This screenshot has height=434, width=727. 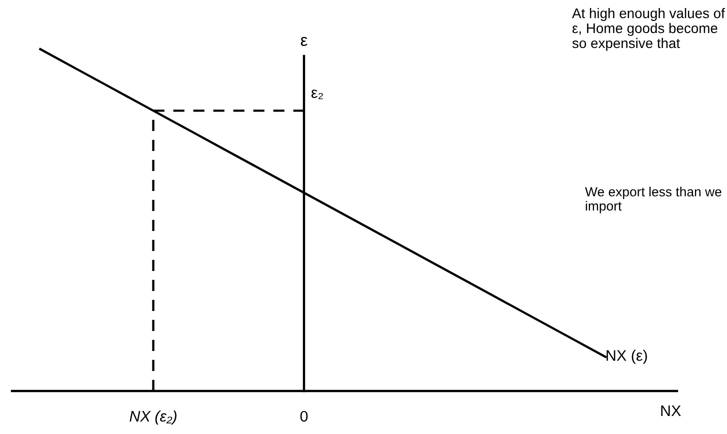 What do you see at coordinates (648, 29) in the screenshot?
I see `annotation: At high enough values of ε, Home goods become so expensive that` at bounding box center [648, 29].